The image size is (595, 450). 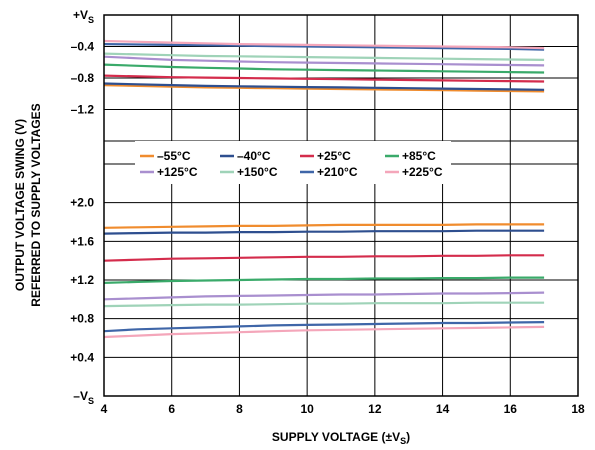 What do you see at coordinates (375, 409) in the screenshot?
I see `x-tick-label: 12` at bounding box center [375, 409].